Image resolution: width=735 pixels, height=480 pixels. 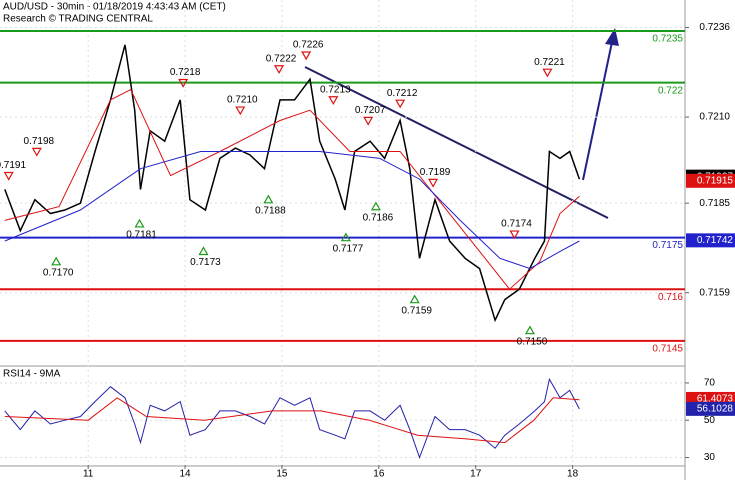 What do you see at coordinates (282, 474) in the screenshot?
I see `x-tick-label: 15` at bounding box center [282, 474].